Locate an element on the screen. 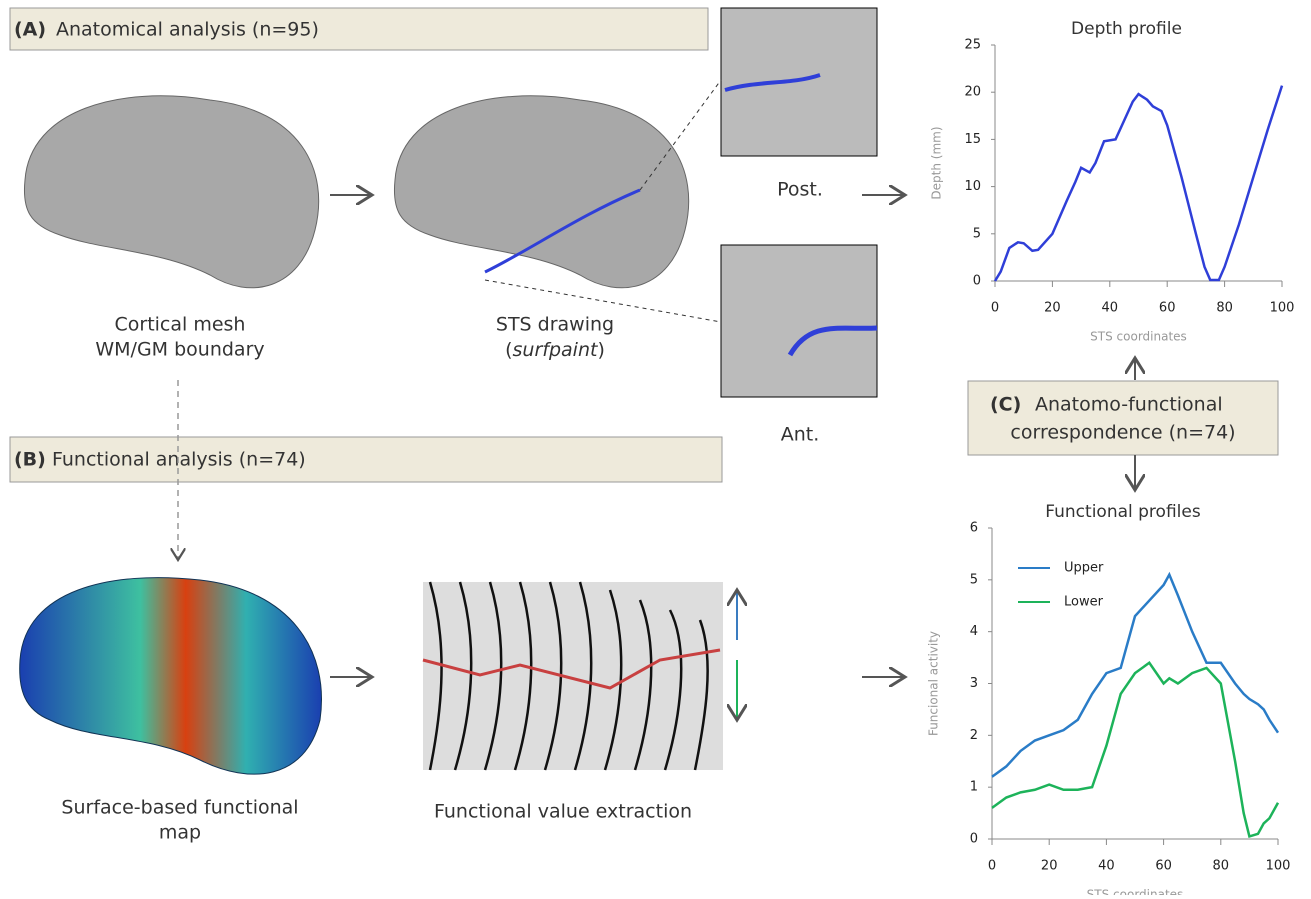 The width and height of the screenshot is (1311, 899). zoom-post is located at coordinates (799, 82).